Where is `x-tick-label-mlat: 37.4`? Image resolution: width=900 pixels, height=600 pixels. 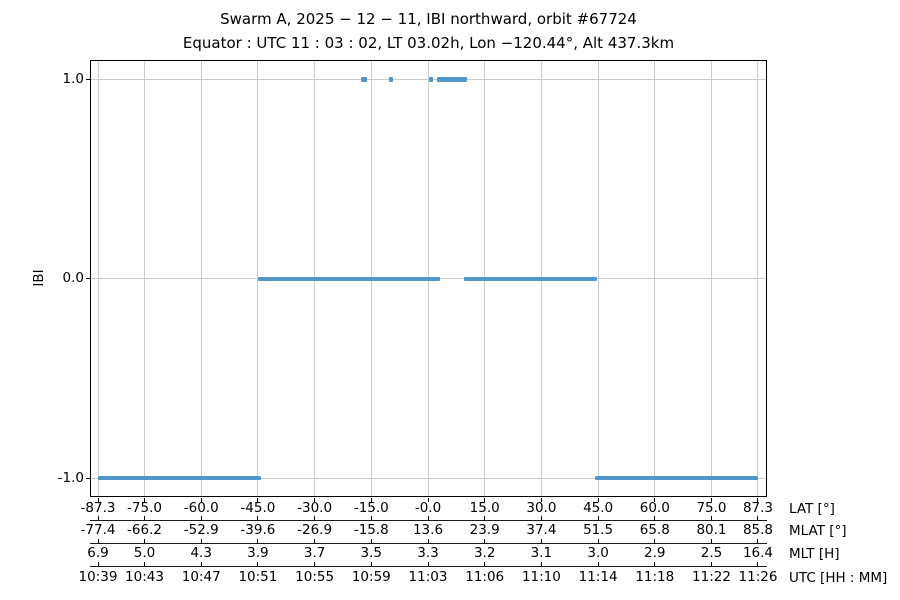 x-tick-label-mlat: 37.4 is located at coordinates (541, 530).